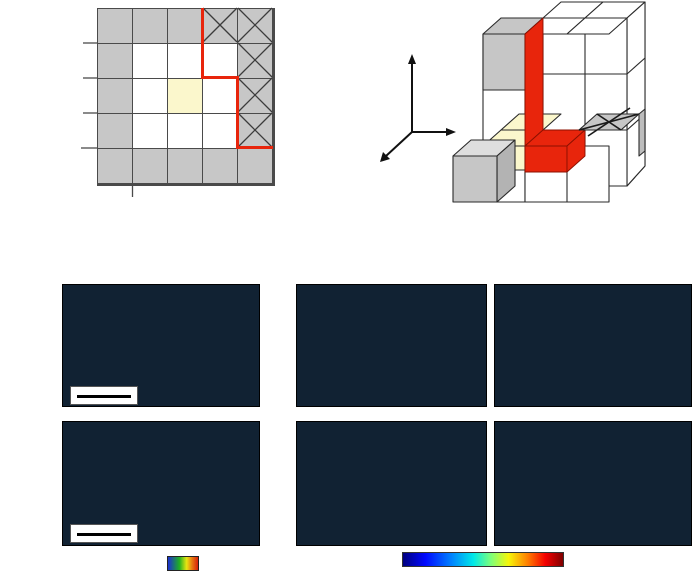  Describe the element at coordinates (391, 483) in the screenshot. I see `gnd-map-kam-2nd` at that location.